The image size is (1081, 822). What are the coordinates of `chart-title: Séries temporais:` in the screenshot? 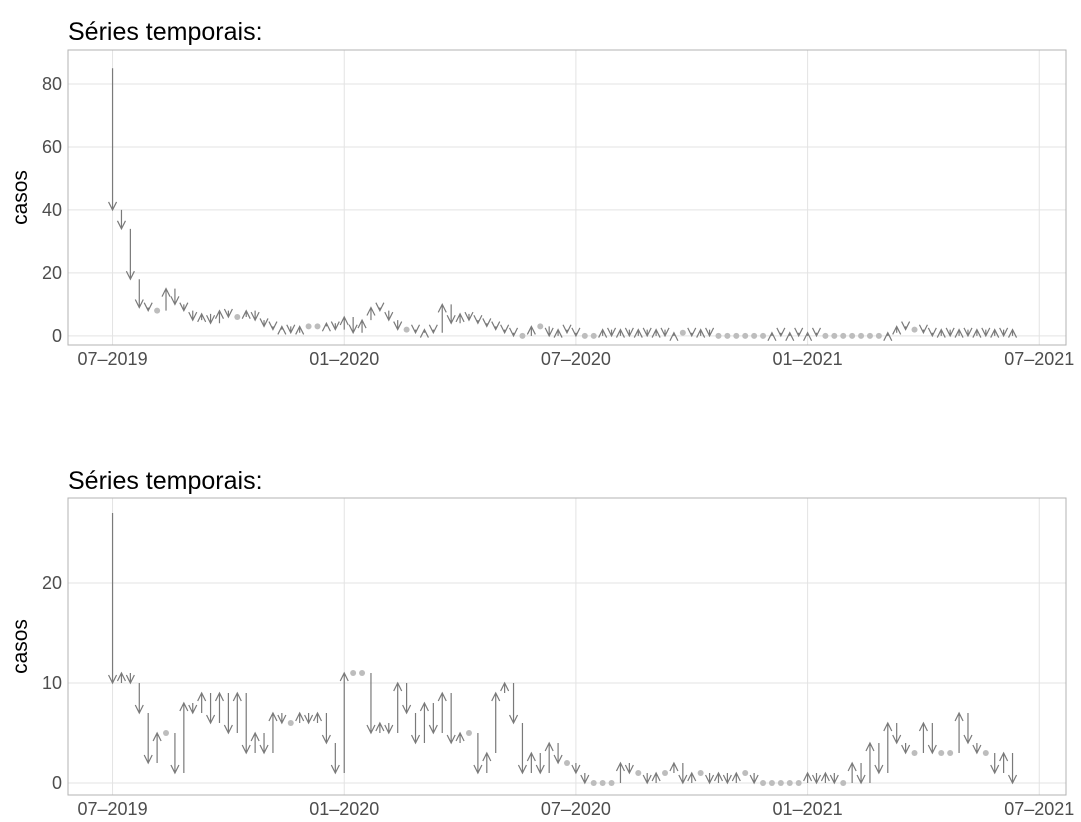 It's located at (165, 32).